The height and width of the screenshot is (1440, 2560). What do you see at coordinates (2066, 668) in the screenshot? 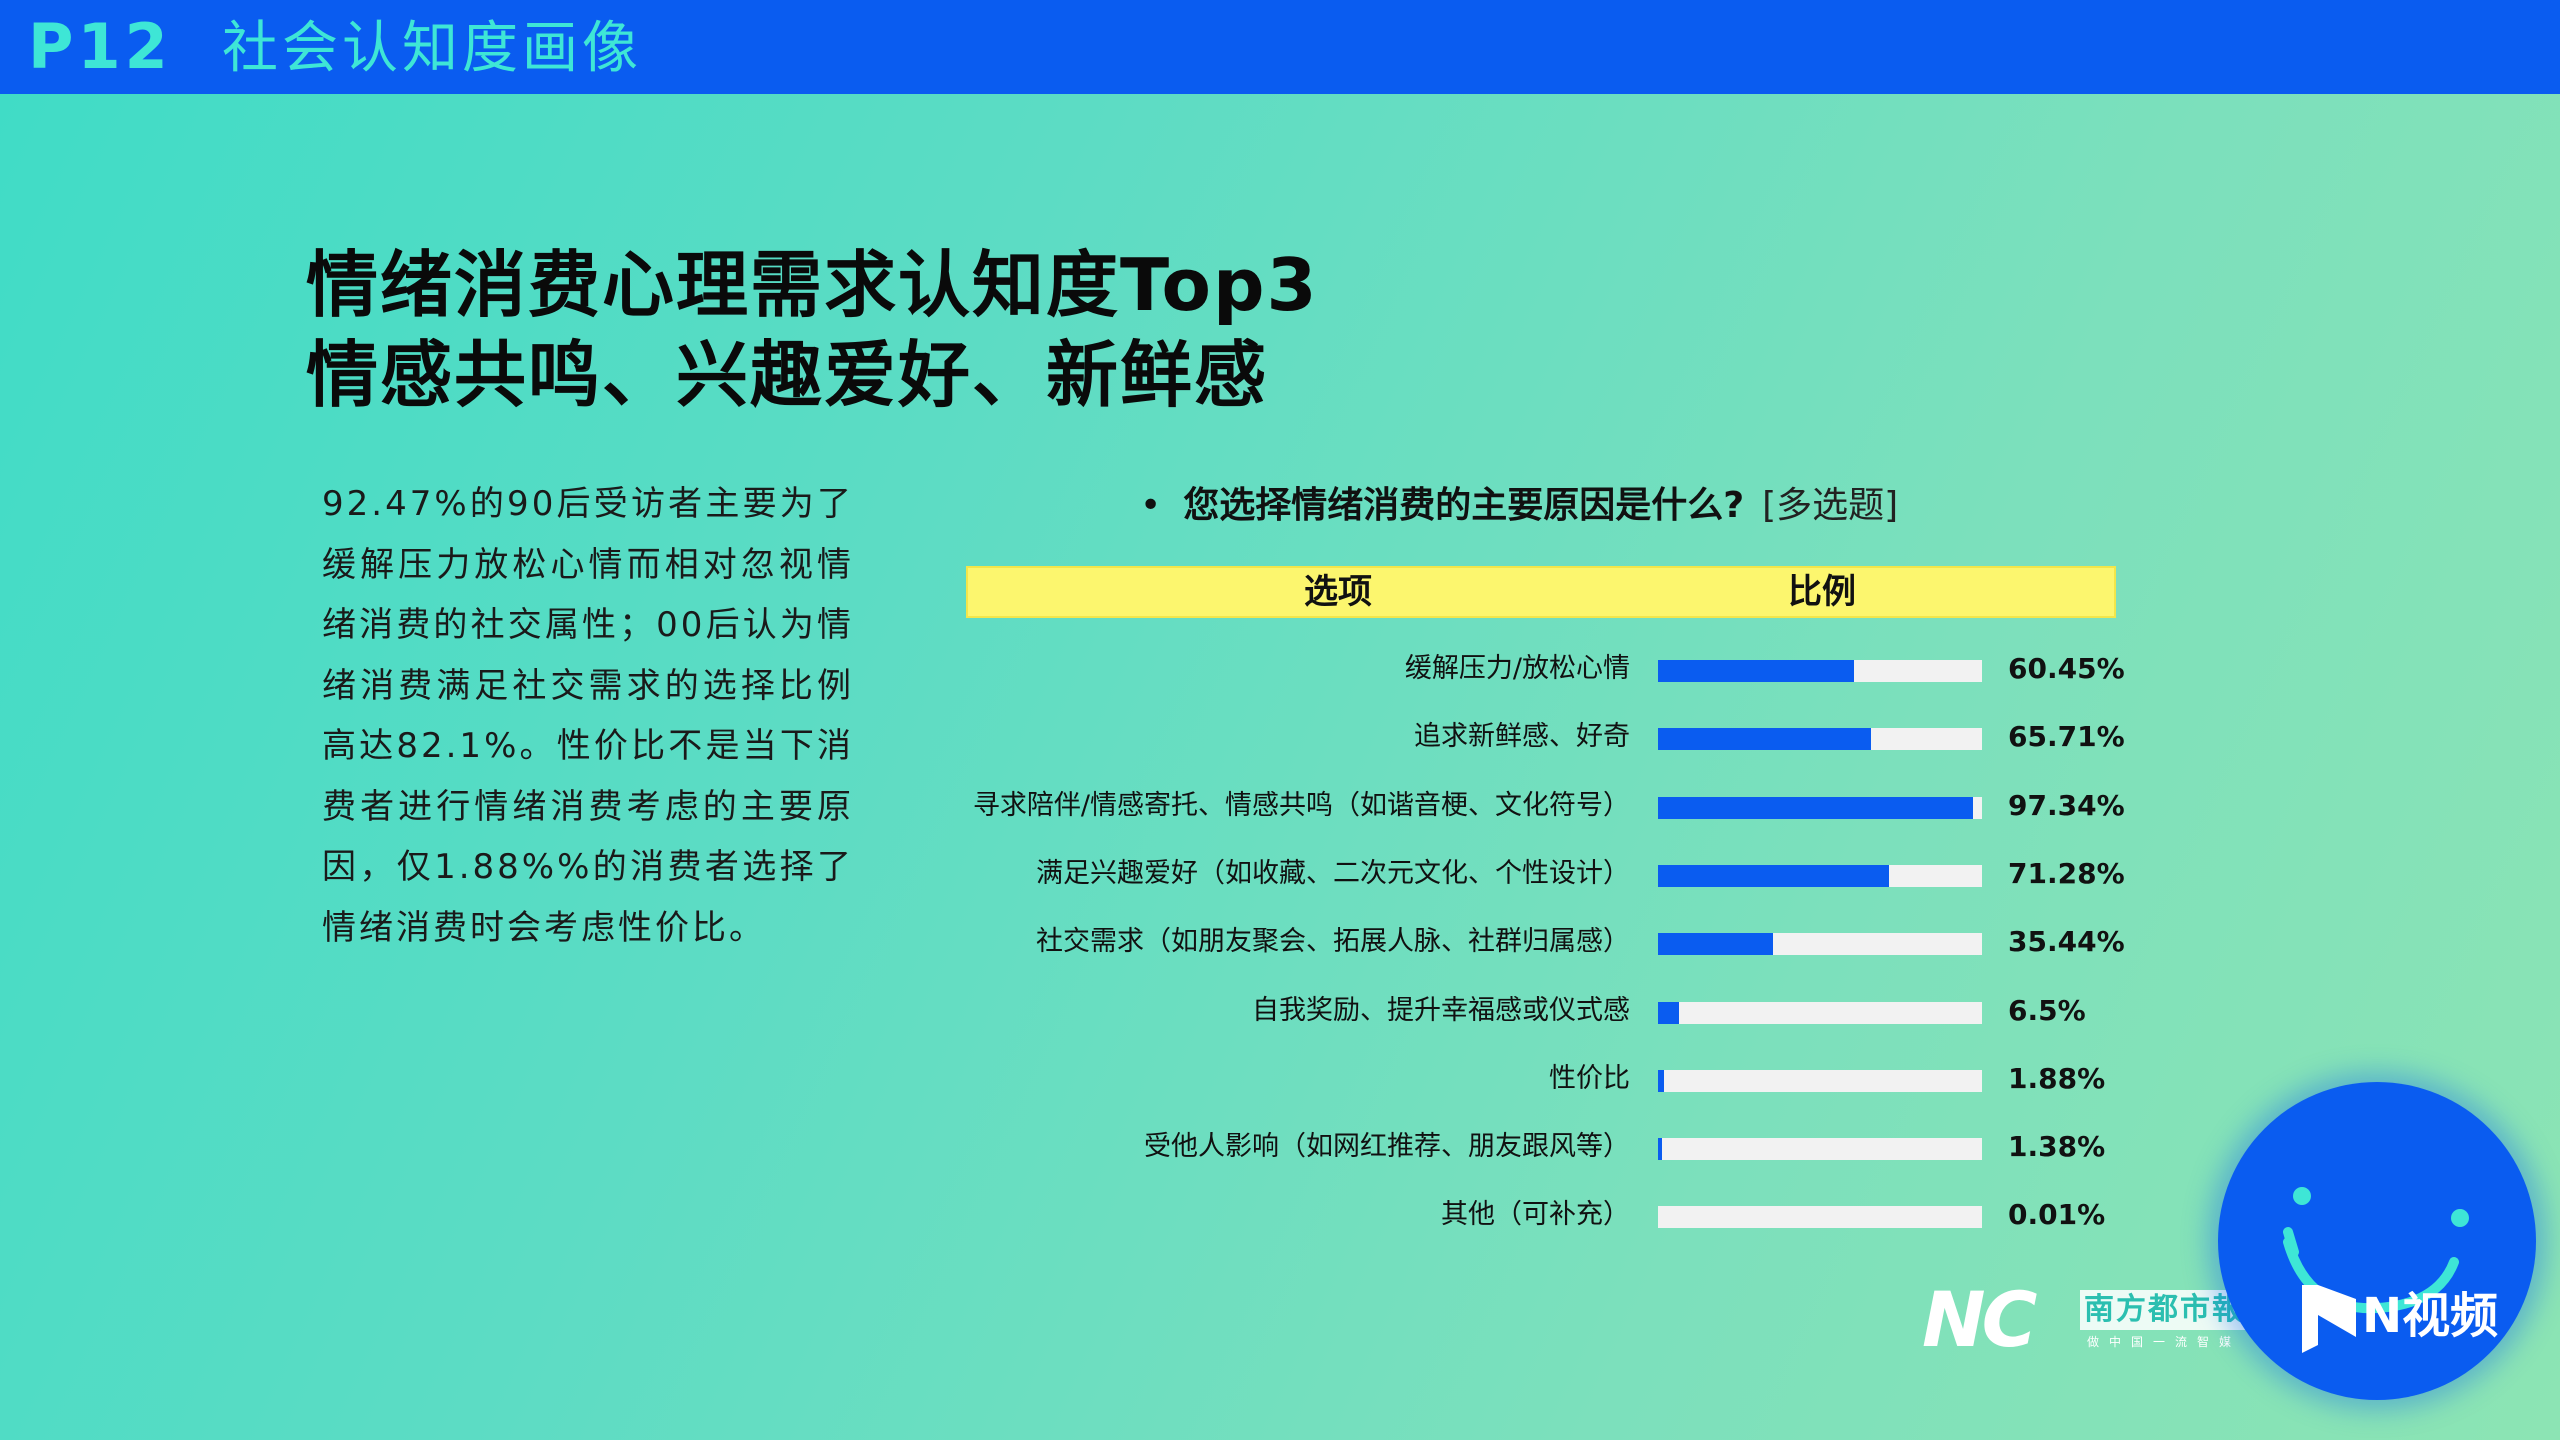
I see `value-label: 60.45%` at bounding box center [2066, 668].